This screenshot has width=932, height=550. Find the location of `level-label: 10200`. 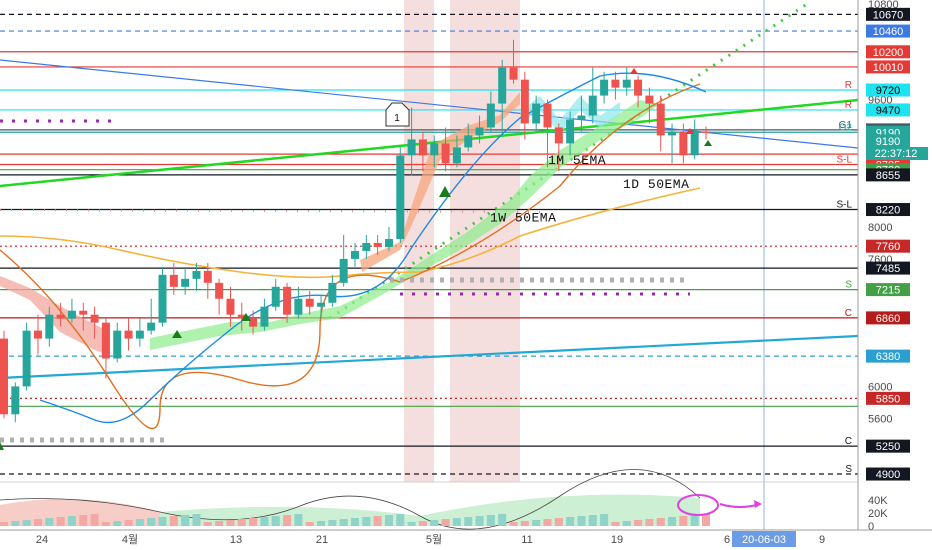

level-label: 10200 is located at coordinates (888, 53).